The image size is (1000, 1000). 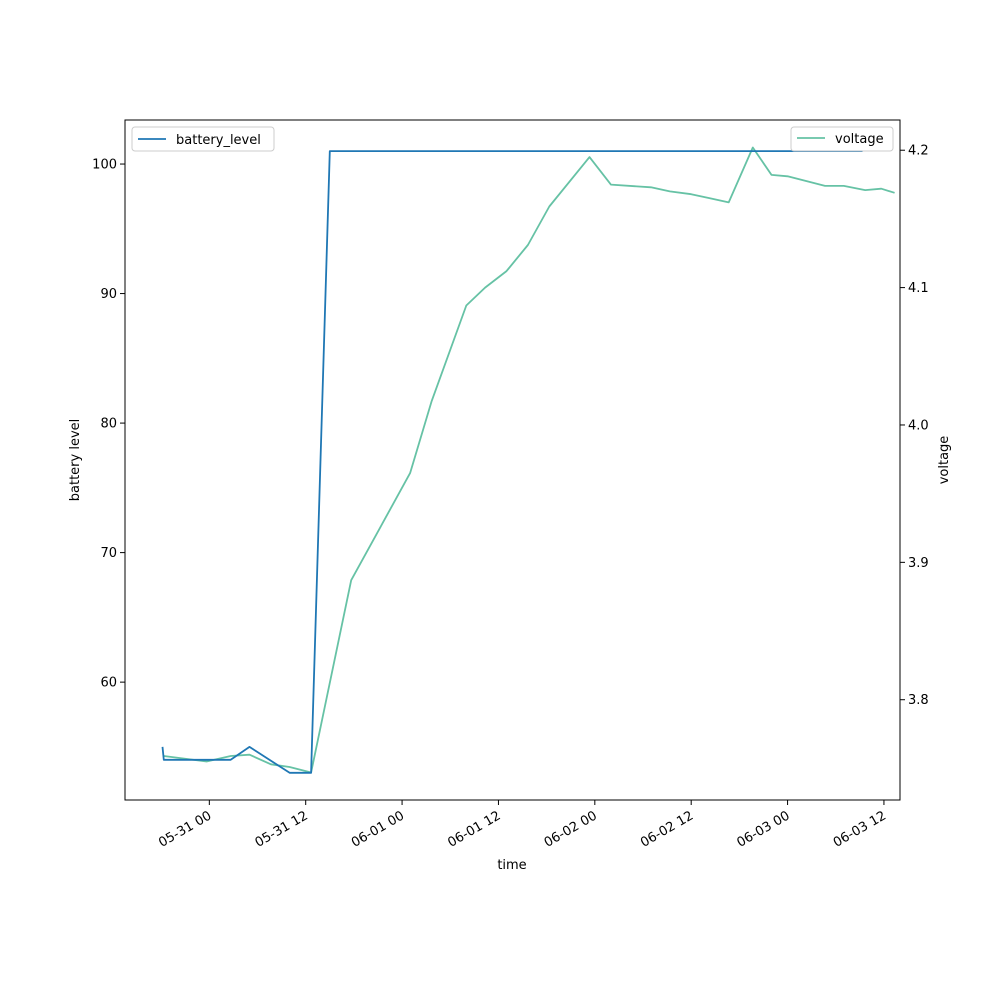 I want to click on legend-left-box, so click(x=203, y=139).